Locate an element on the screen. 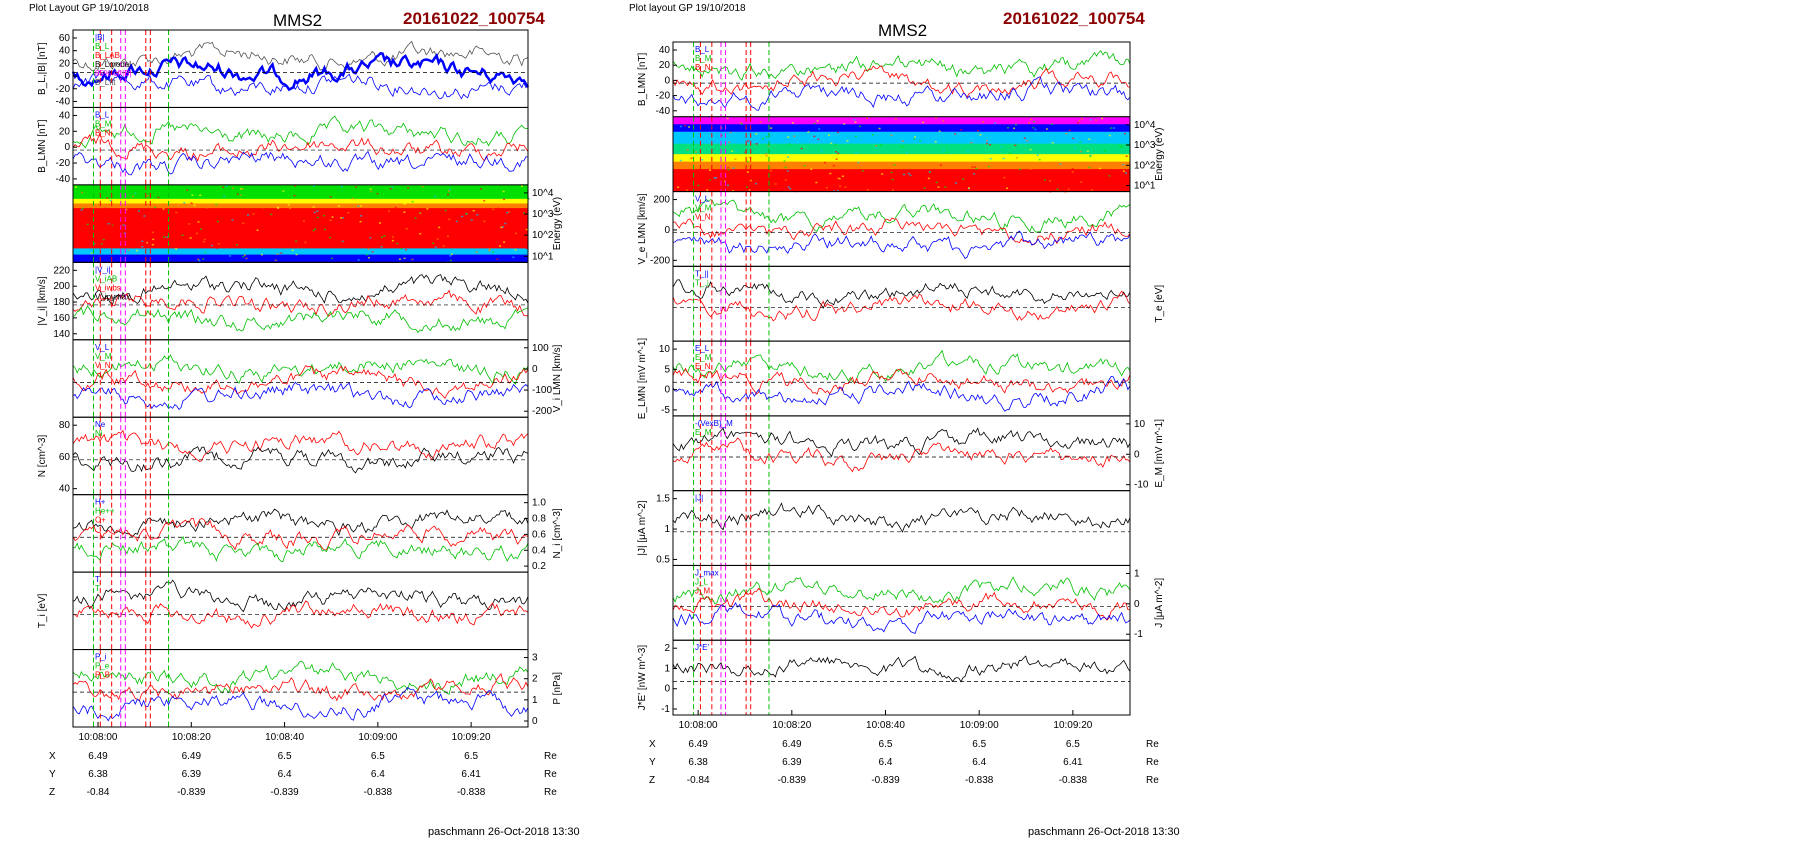 The image size is (1804, 841). tick-label: 1 is located at coordinates (667, 668).